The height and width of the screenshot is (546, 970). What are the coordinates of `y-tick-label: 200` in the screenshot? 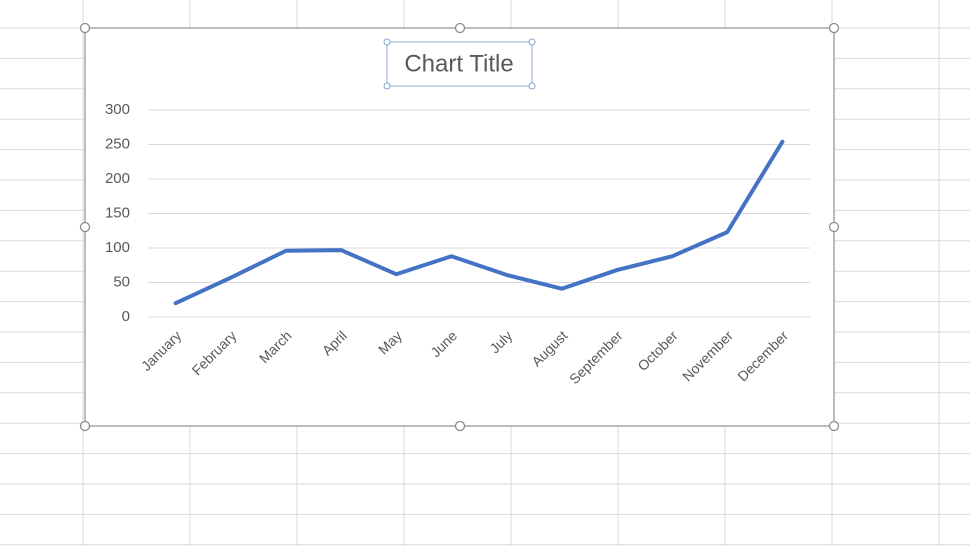 It's located at (117, 178).